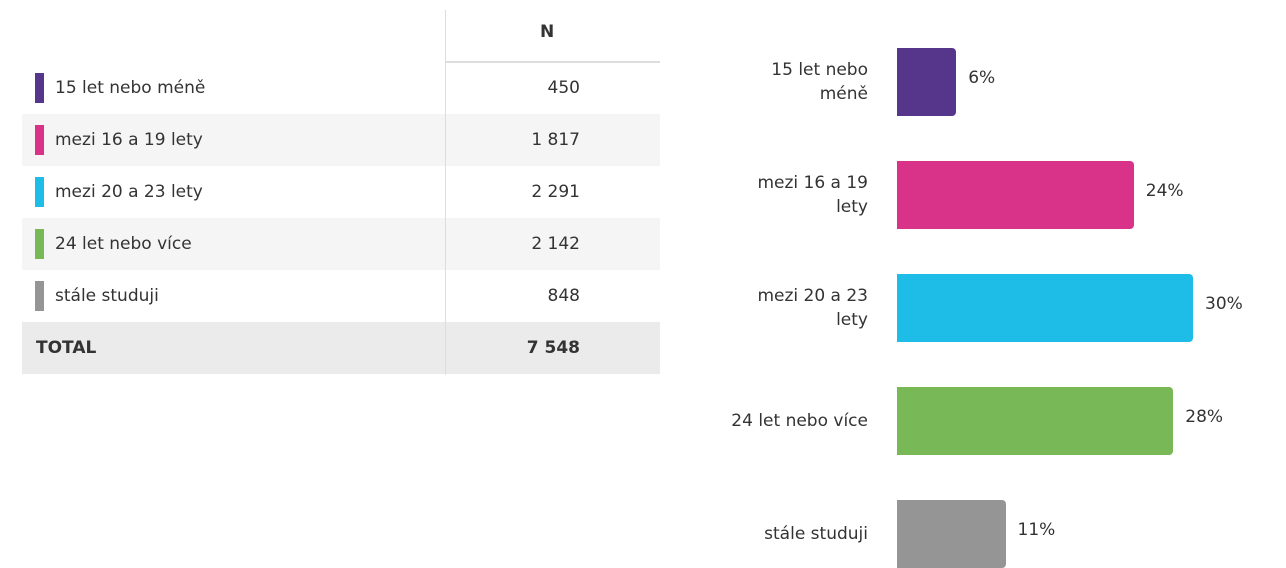 The height and width of the screenshot is (568, 1286). What do you see at coordinates (547, 32) in the screenshot?
I see `header-n: N` at bounding box center [547, 32].